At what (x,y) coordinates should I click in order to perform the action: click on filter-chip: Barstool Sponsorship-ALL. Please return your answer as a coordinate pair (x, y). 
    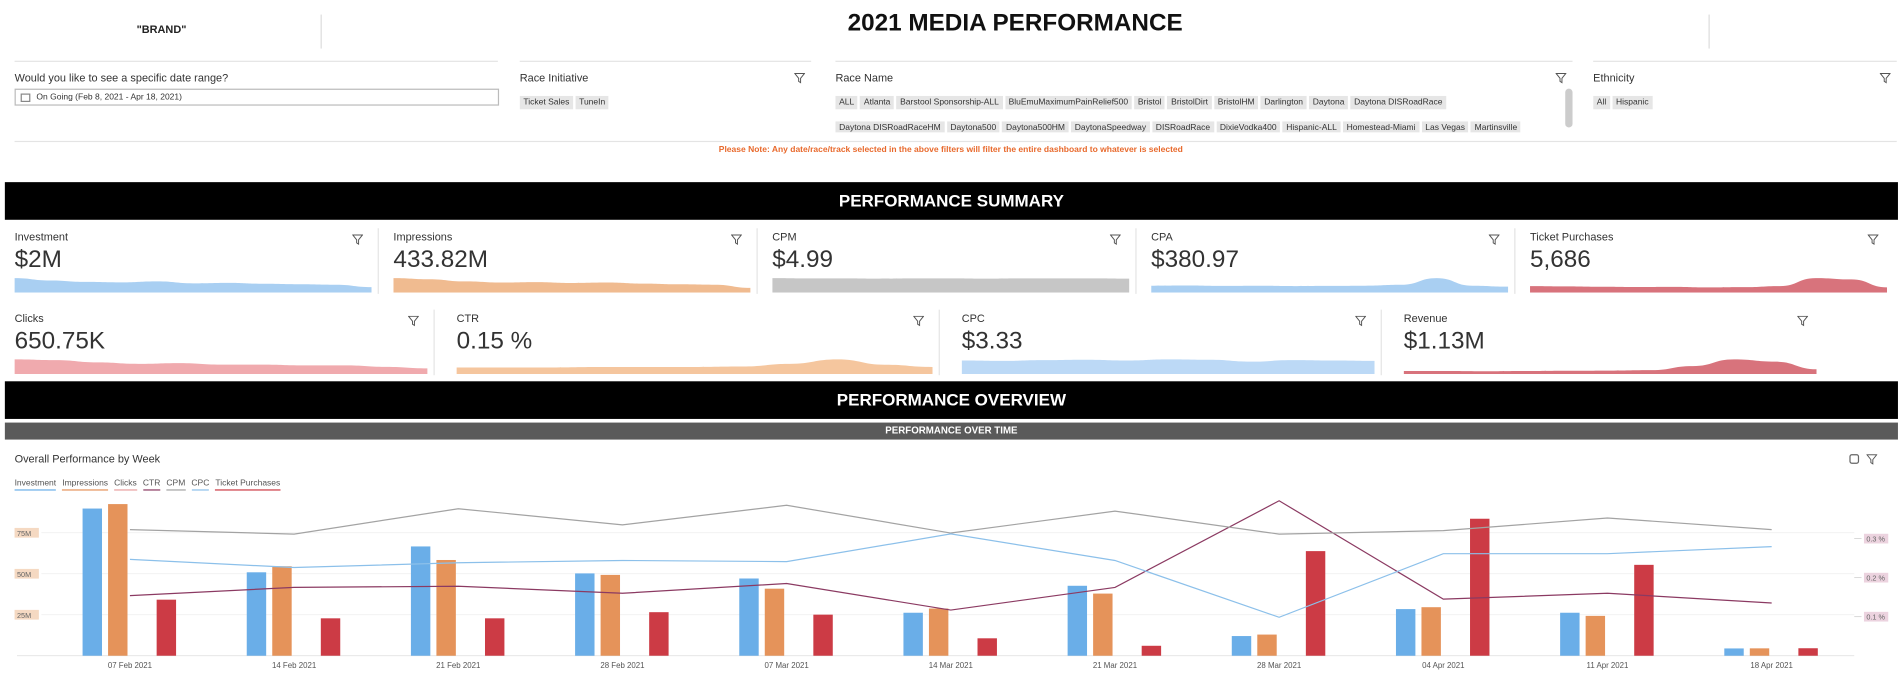
    Looking at the image, I should click on (949, 102).